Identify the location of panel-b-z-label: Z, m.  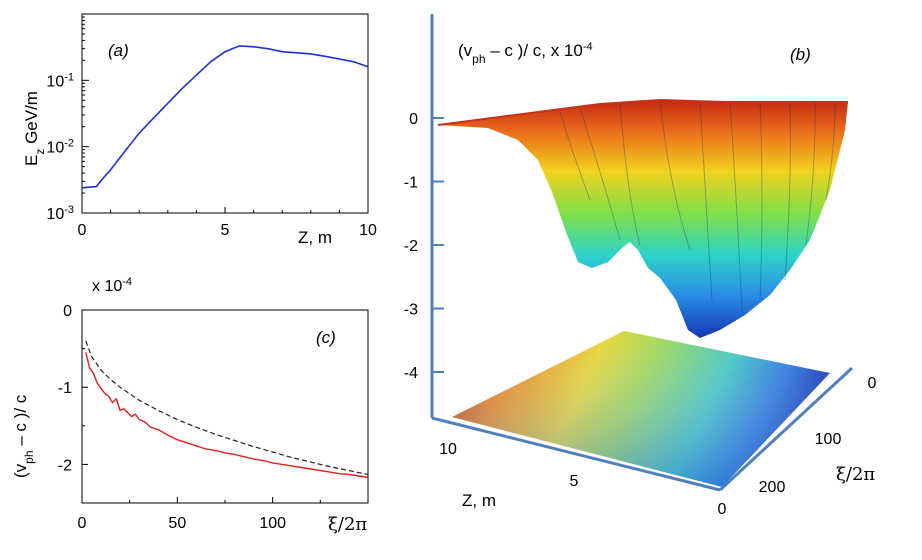
(479, 500).